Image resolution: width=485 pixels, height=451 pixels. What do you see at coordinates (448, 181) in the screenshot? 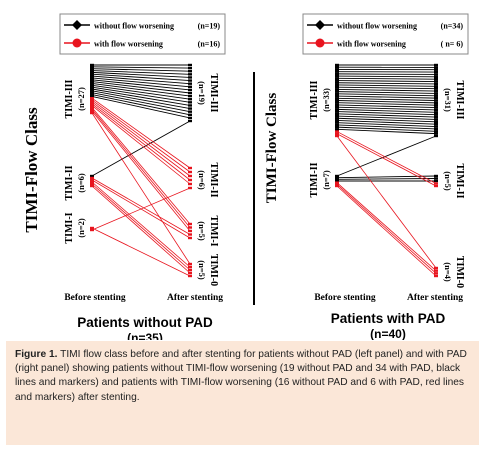
I see `after-count-label: (n=5)` at bounding box center [448, 181].